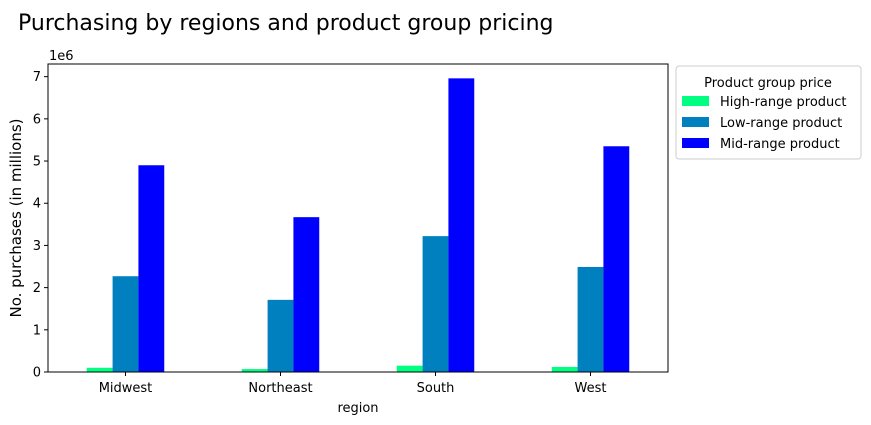 This screenshot has width=871, height=425. What do you see at coordinates (357, 408) in the screenshot?
I see `x-axis-label: region` at bounding box center [357, 408].